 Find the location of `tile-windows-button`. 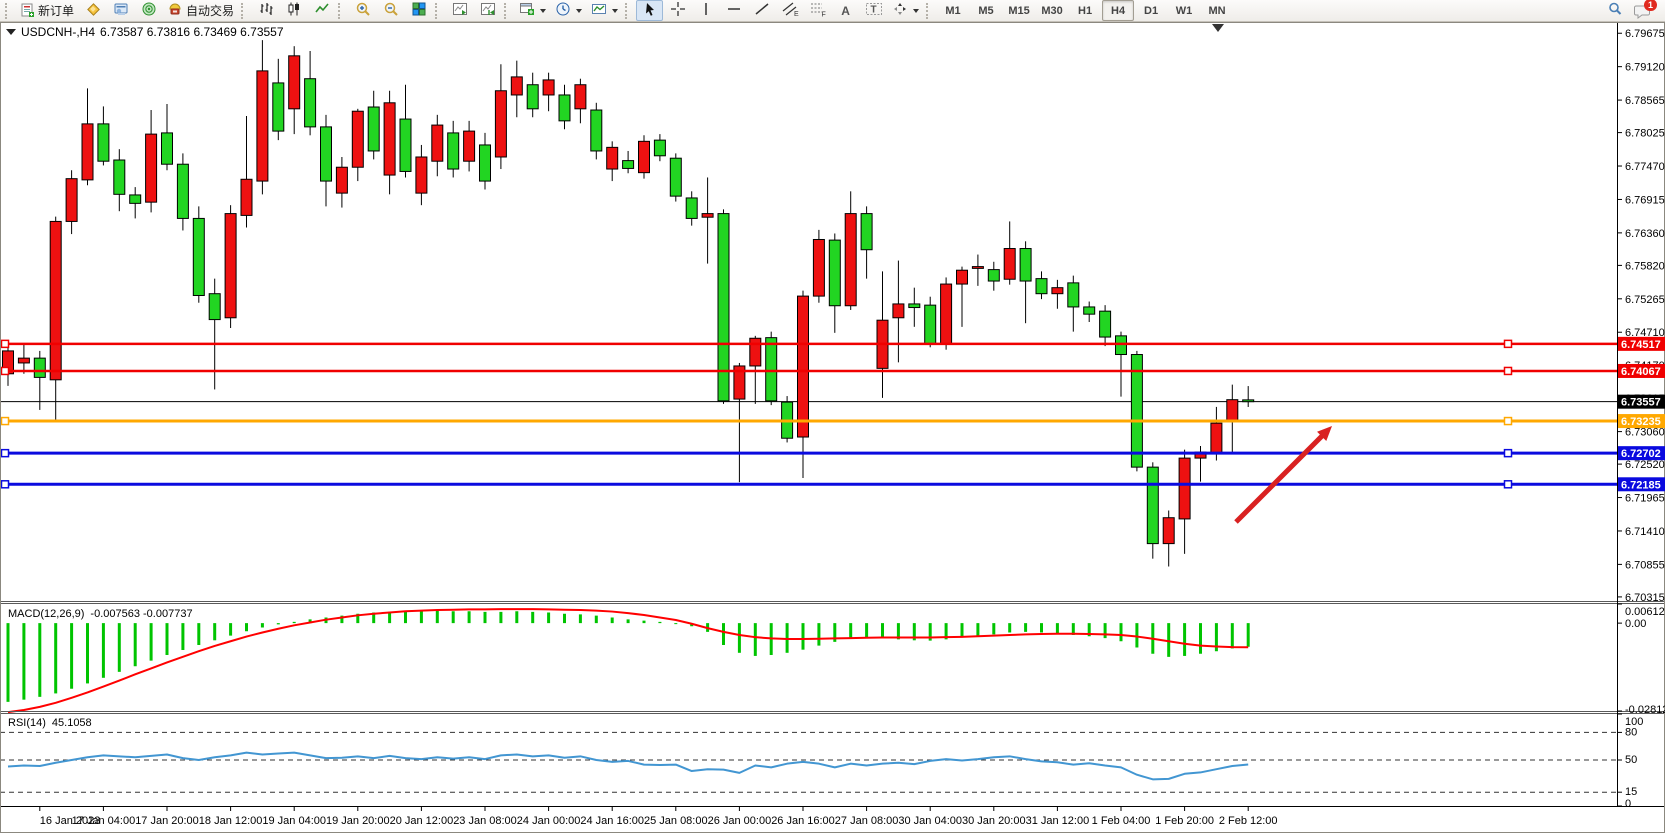

tile-windows-button is located at coordinates (418, 10).